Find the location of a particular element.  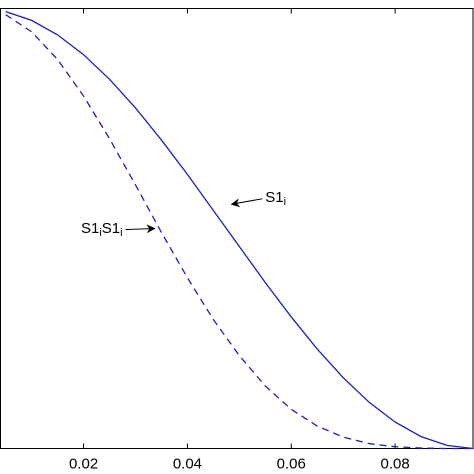

annotation: S1iS1i is located at coordinates (102, 229).